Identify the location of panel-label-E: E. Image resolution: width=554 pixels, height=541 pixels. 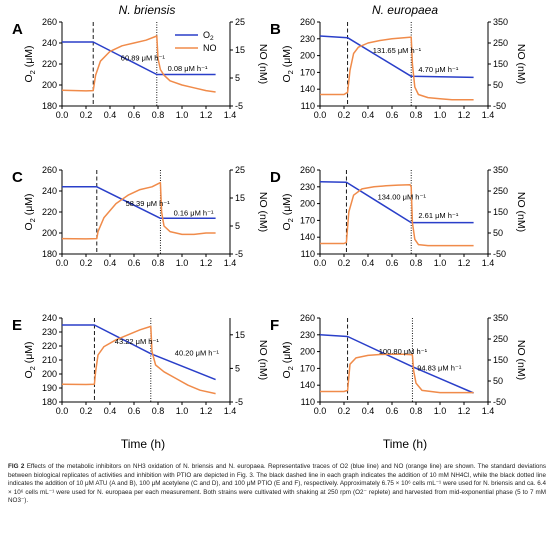
(17, 325).